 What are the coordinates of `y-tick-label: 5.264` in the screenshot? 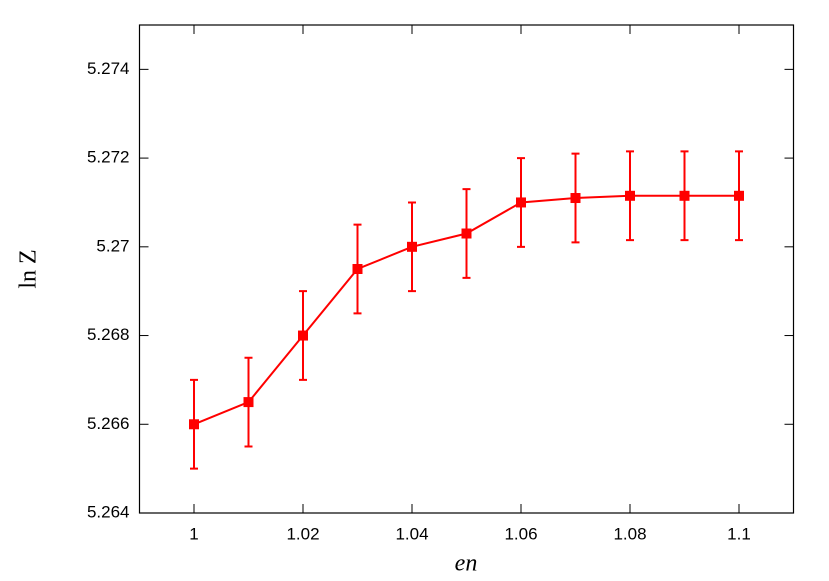 It's located at (108, 511).